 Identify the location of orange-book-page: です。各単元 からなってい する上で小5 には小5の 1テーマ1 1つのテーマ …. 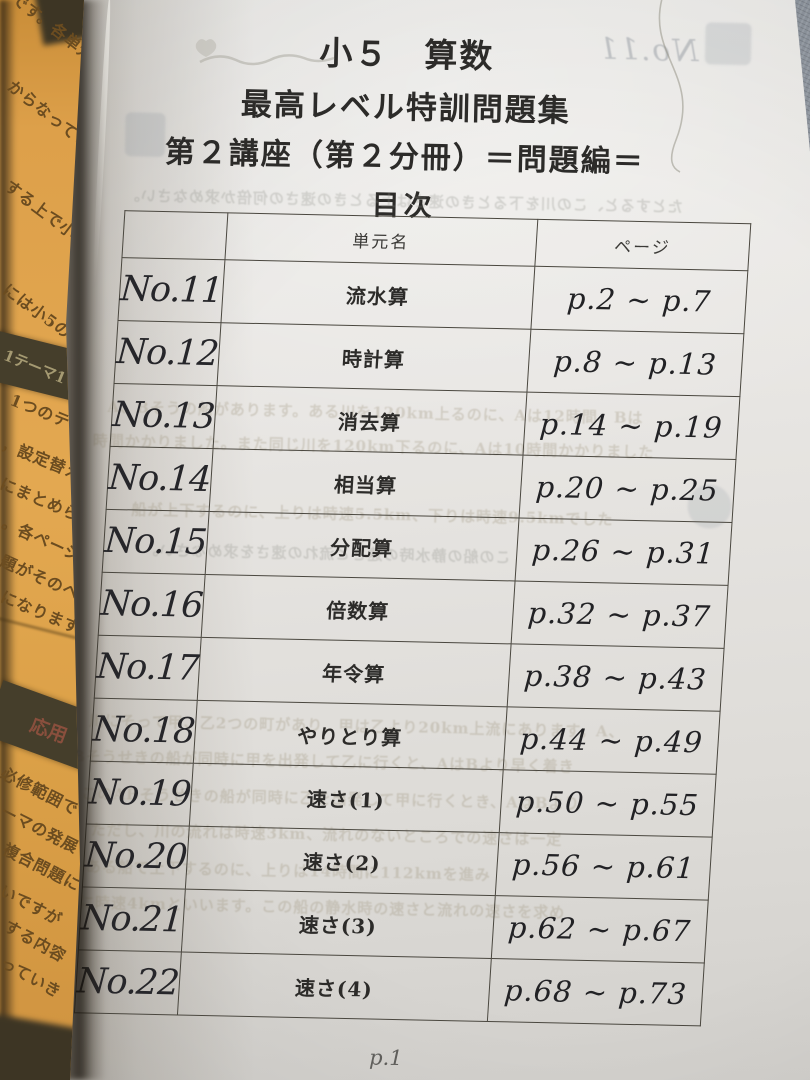
(44, 540).